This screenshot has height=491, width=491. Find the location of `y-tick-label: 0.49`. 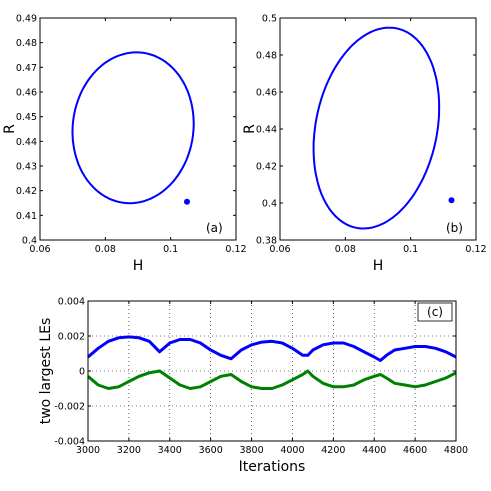

y-tick-label: 0.49 is located at coordinates (26, 19).